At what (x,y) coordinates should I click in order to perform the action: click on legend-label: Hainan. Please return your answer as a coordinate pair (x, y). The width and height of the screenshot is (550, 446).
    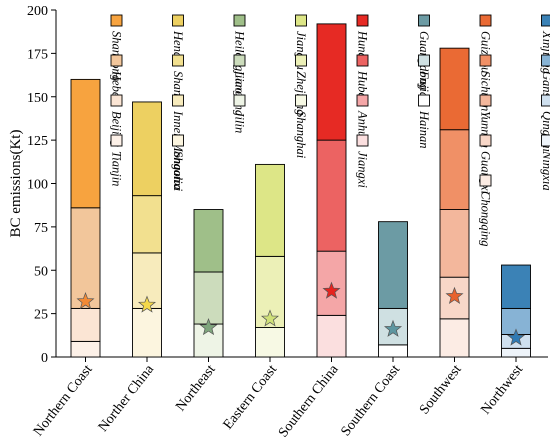
    Looking at the image, I should click on (424, 129).